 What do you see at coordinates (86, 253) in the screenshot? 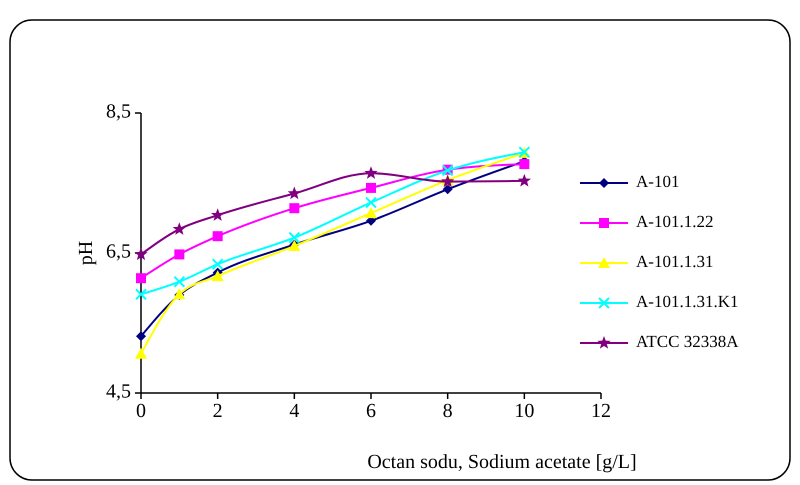
I see `y-axis-title: pH` at bounding box center [86, 253].